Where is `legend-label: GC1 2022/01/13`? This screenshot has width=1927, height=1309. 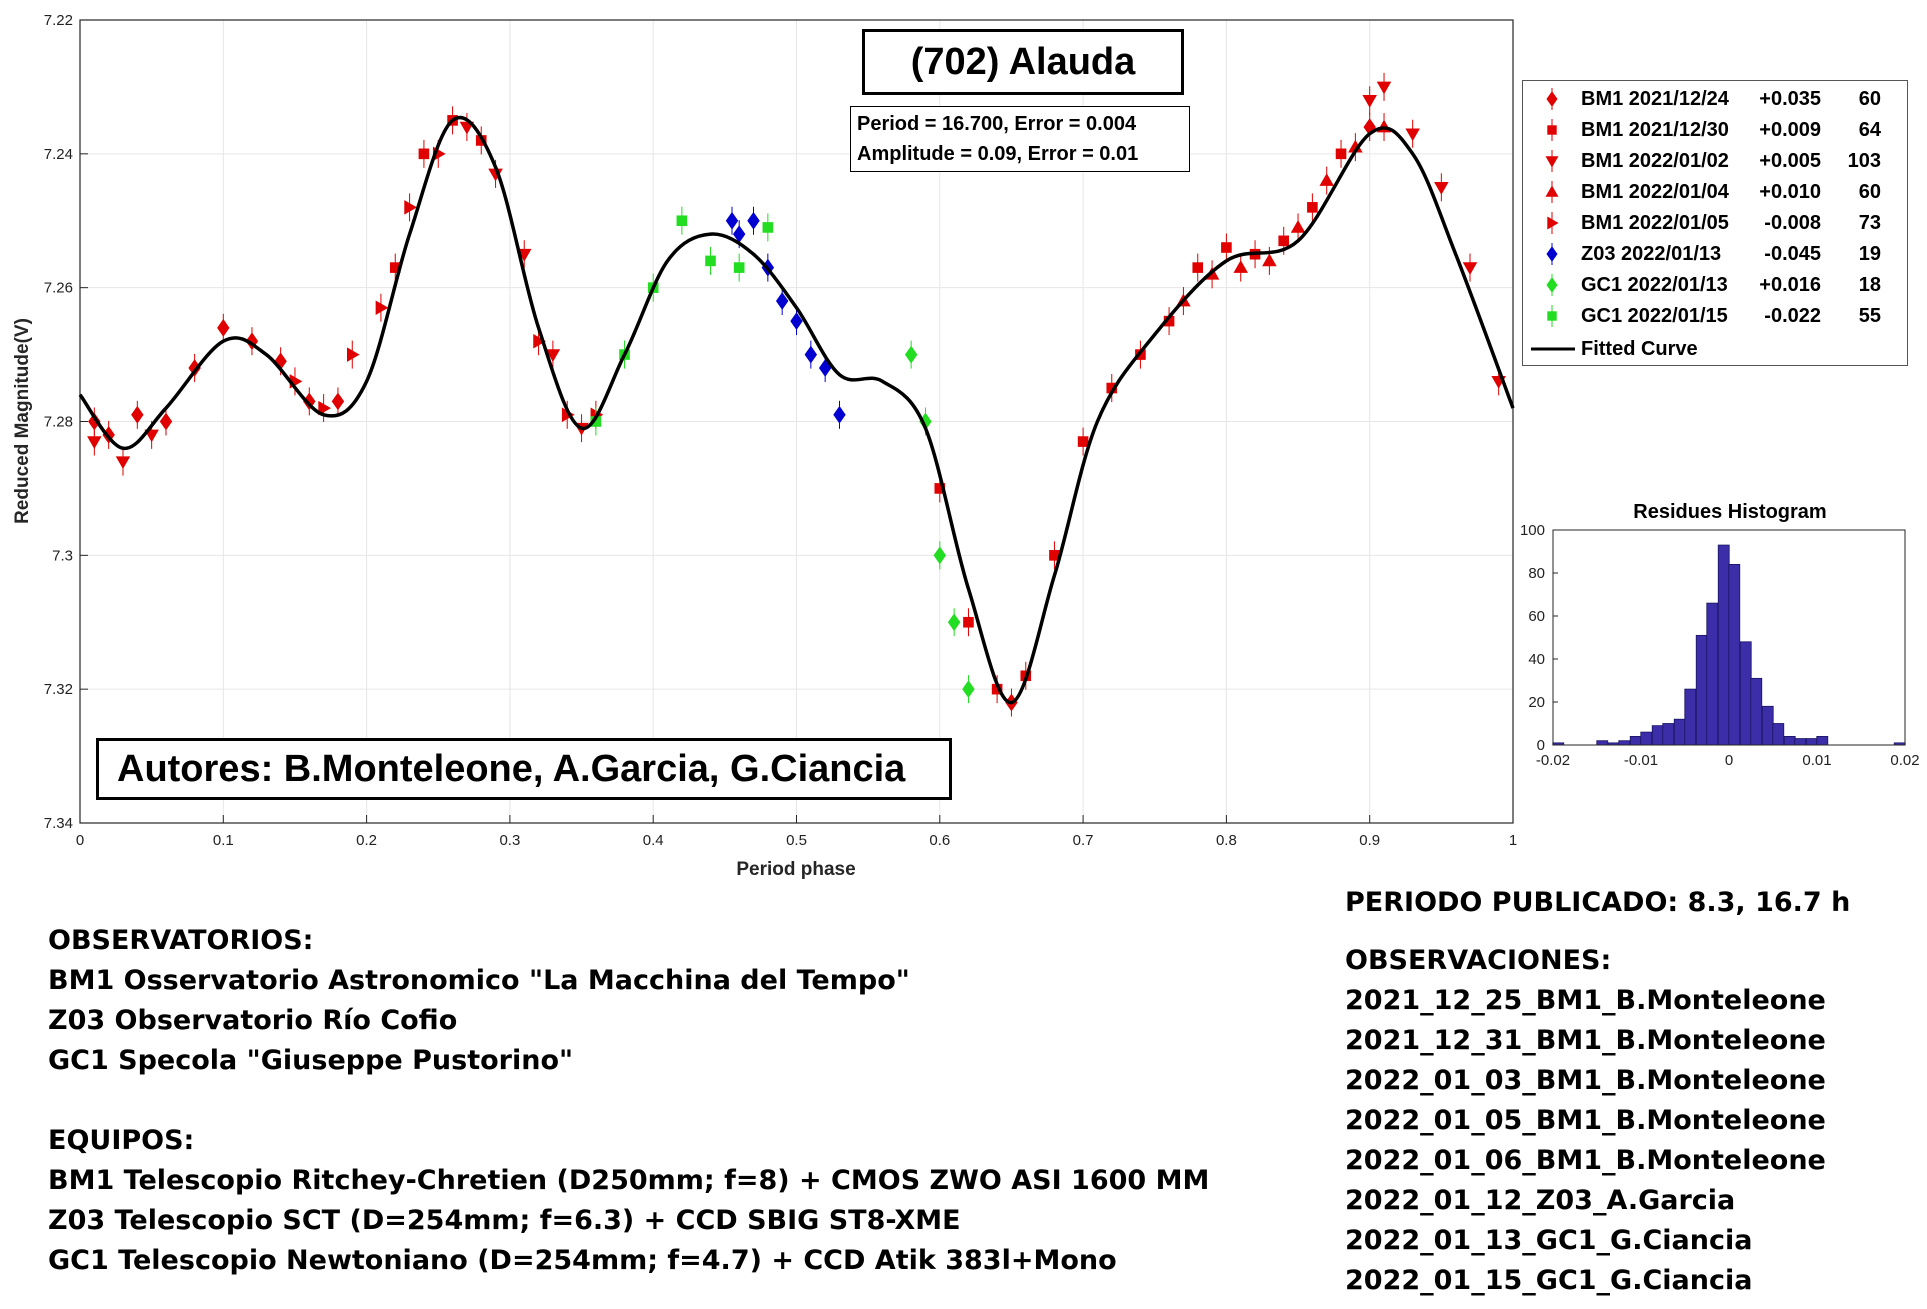 legend-label: GC1 2022/01/13 is located at coordinates (1654, 284).